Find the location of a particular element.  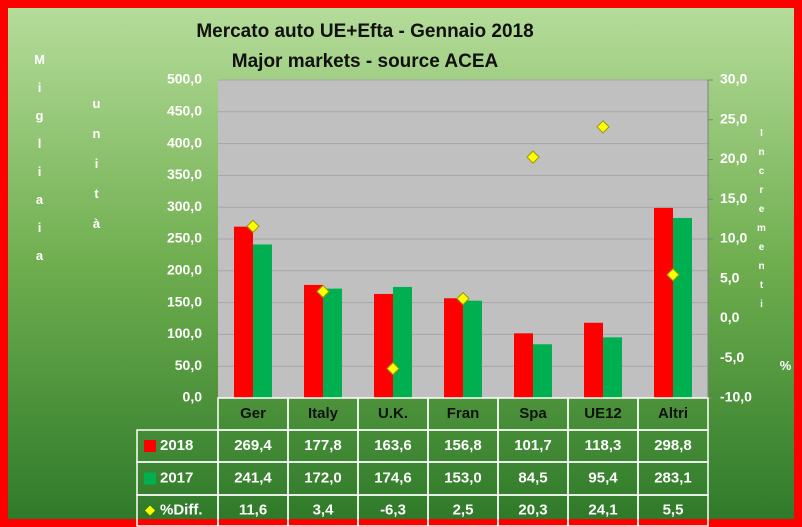

x-tick-label: U.K. is located at coordinates (393, 413).